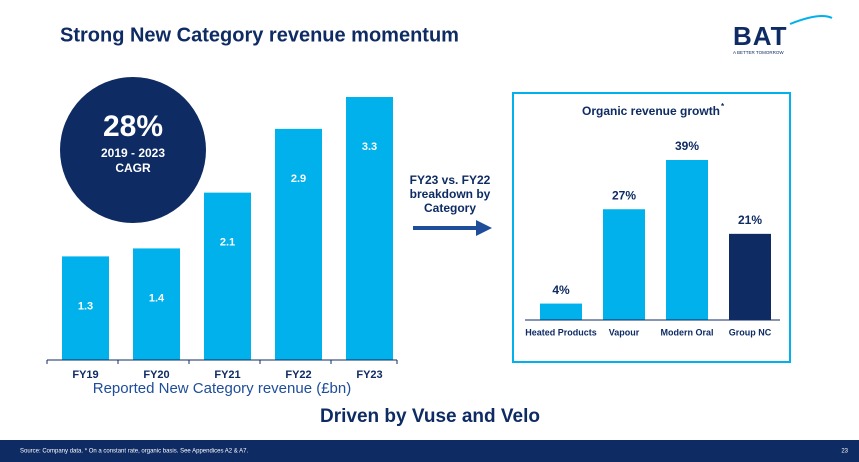 The image size is (859, 462). Describe the element at coordinates (430, 416) in the screenshot. I see `subheading: Driven by Vuse and Velo` at that location.